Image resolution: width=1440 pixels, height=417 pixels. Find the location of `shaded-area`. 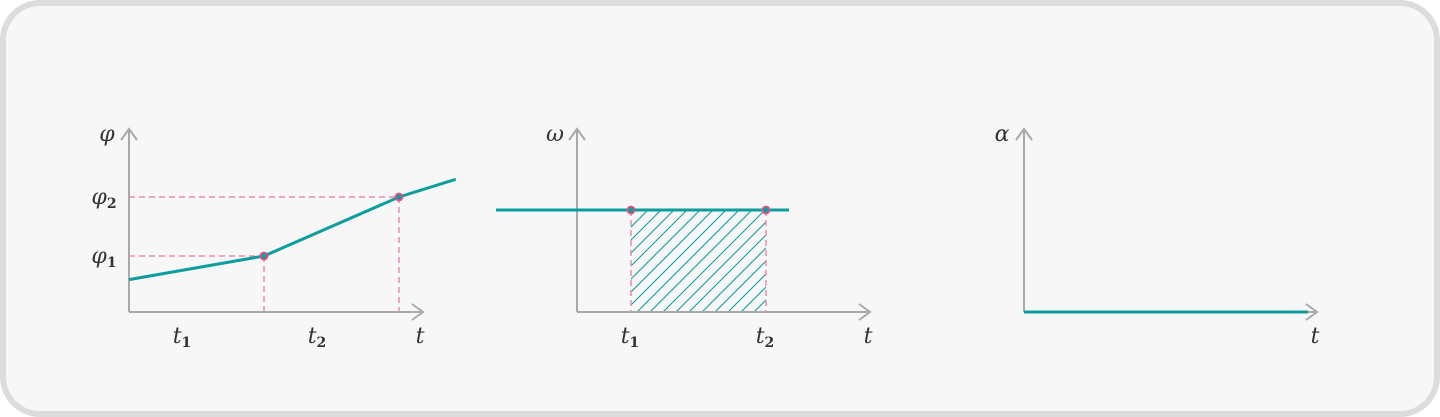

shaded-area is located at coordinates (698, 261).